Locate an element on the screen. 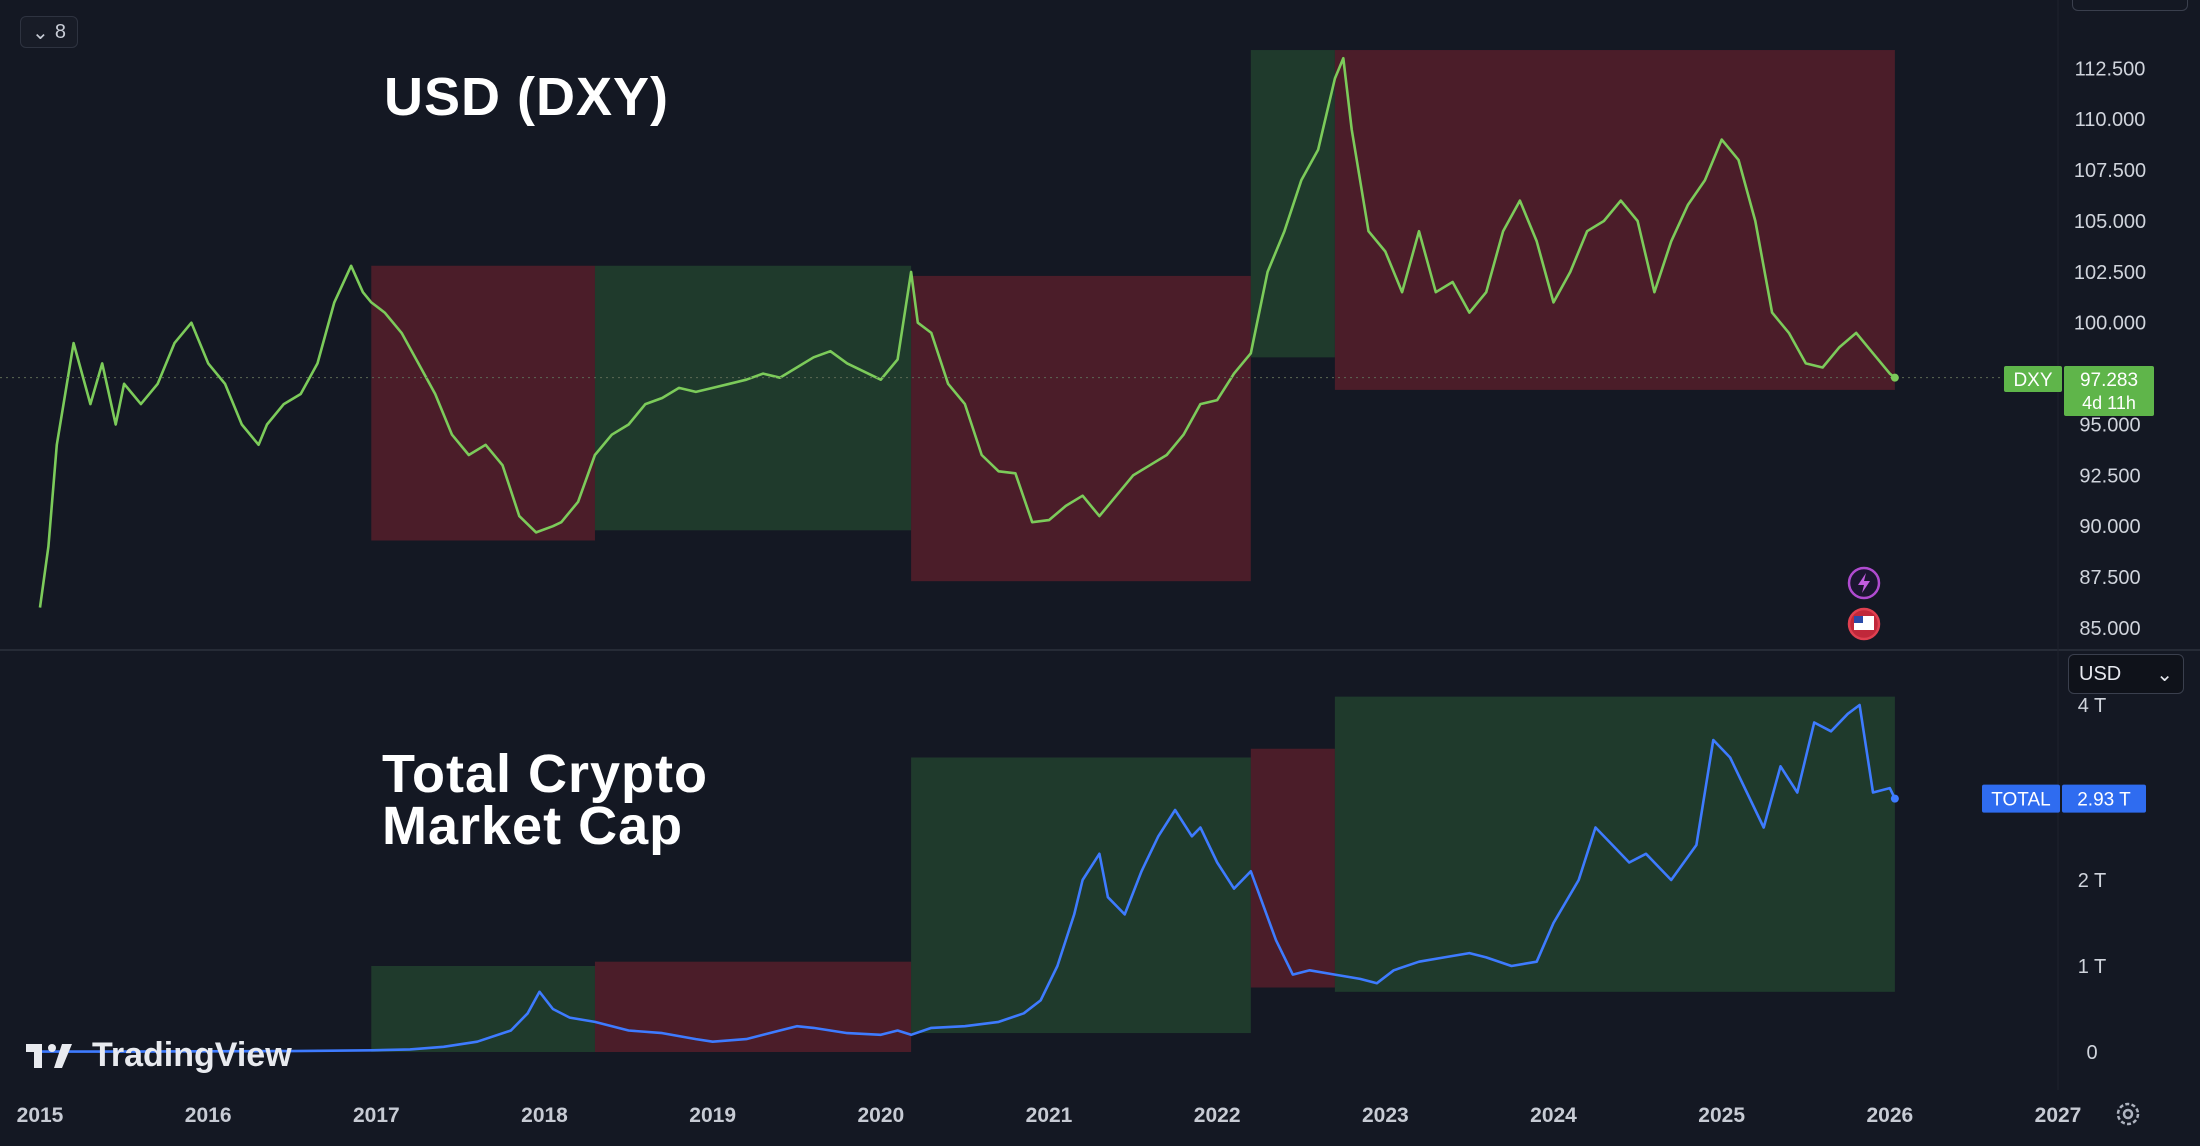 This screenshot has height=1146, width=2200. total-symbol-badge is located at coordinates (2021, 798).